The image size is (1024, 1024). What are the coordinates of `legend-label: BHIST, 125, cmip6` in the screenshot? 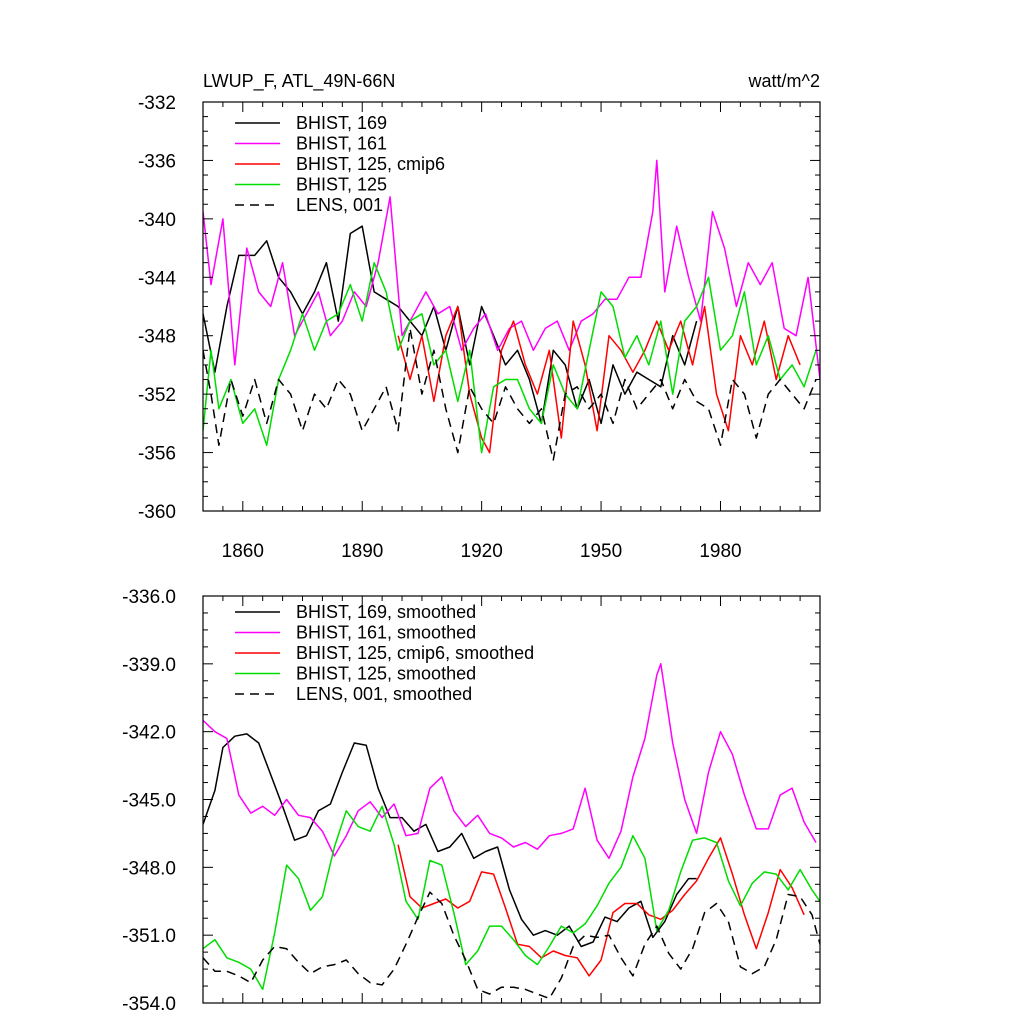 It's located at (370, 164).